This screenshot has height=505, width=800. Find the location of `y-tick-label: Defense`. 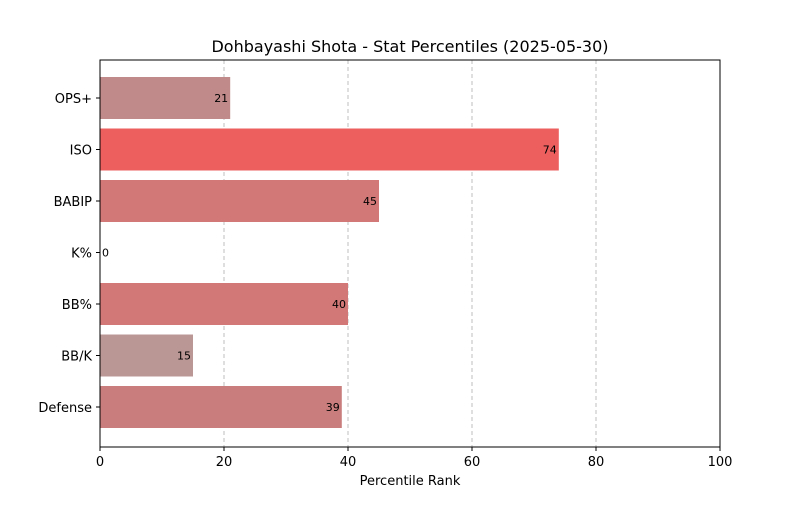

y-tick-label: Defense is located at coordinates (65, 408).